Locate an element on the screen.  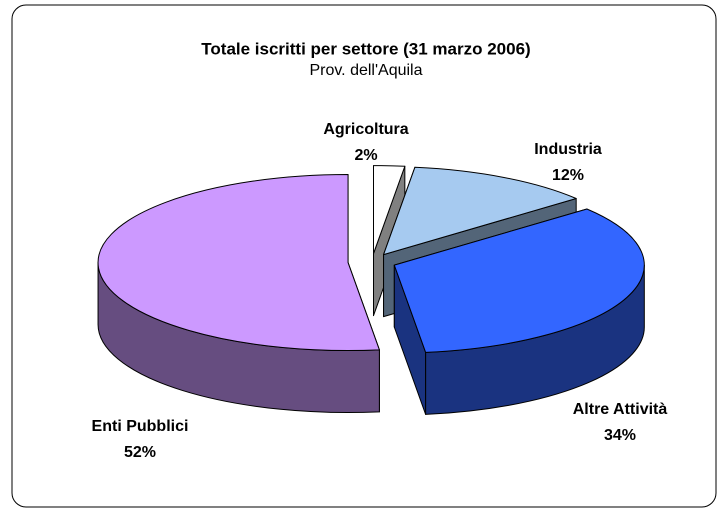
slice-label: Agricoltura is located at coordinates (365, 129).